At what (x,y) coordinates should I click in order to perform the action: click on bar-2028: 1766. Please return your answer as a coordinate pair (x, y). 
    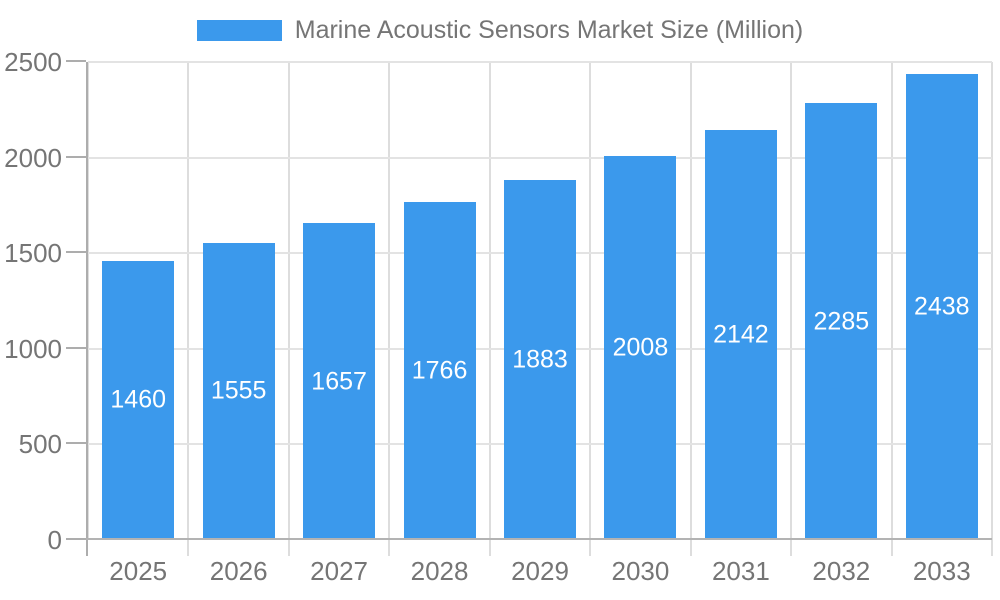
    Looking at the image, I should click on (439, 371).